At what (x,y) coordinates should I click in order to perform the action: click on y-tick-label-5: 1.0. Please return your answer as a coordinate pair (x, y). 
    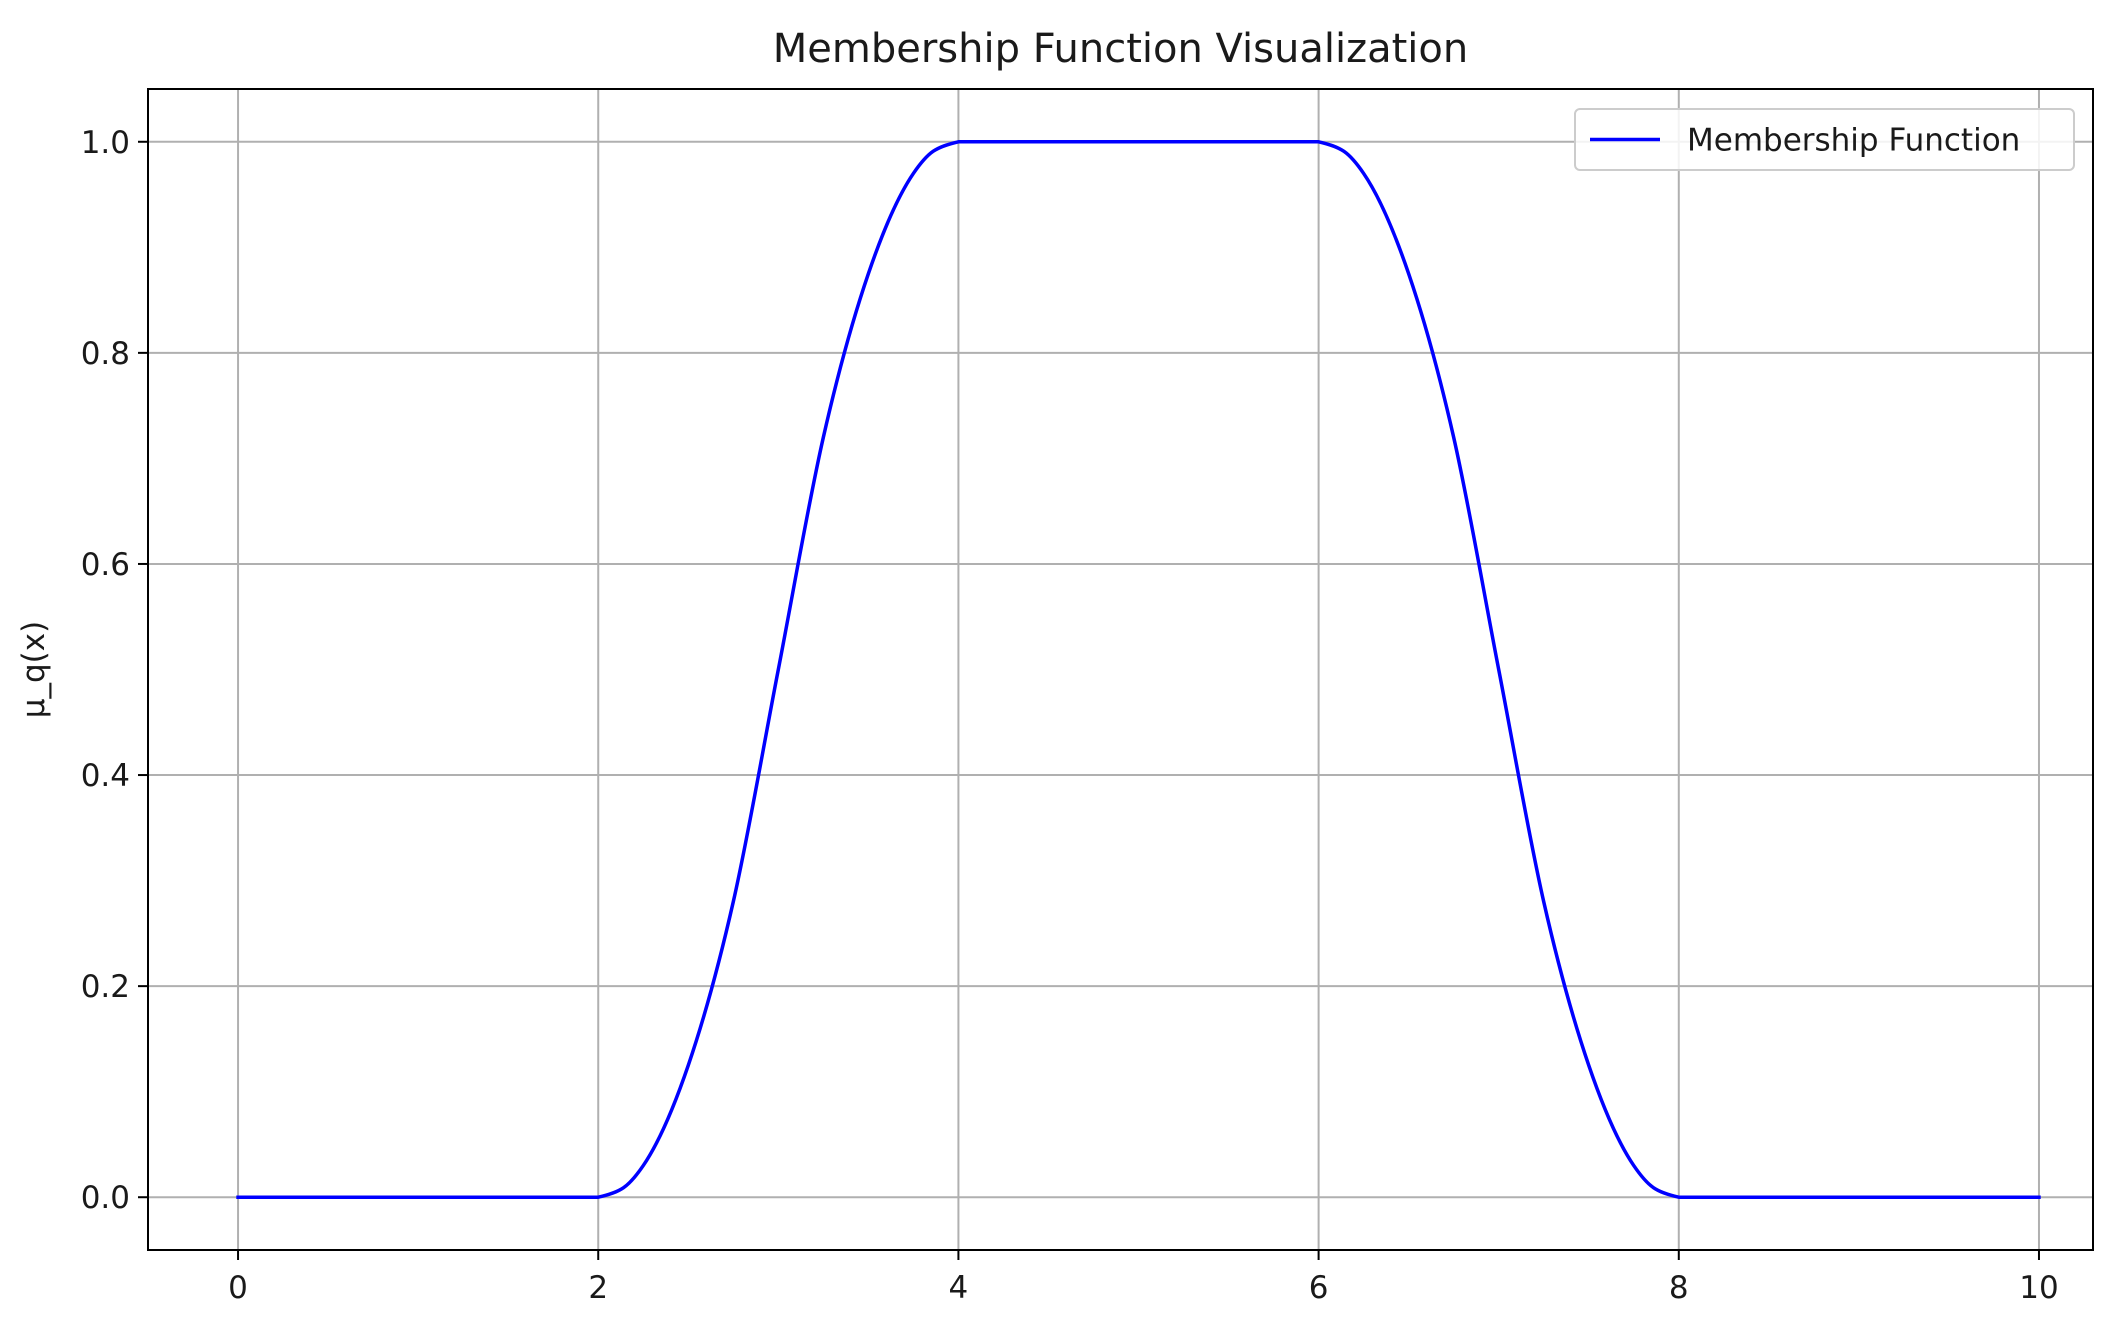
    Looking at the image, I should click on (105, 143).